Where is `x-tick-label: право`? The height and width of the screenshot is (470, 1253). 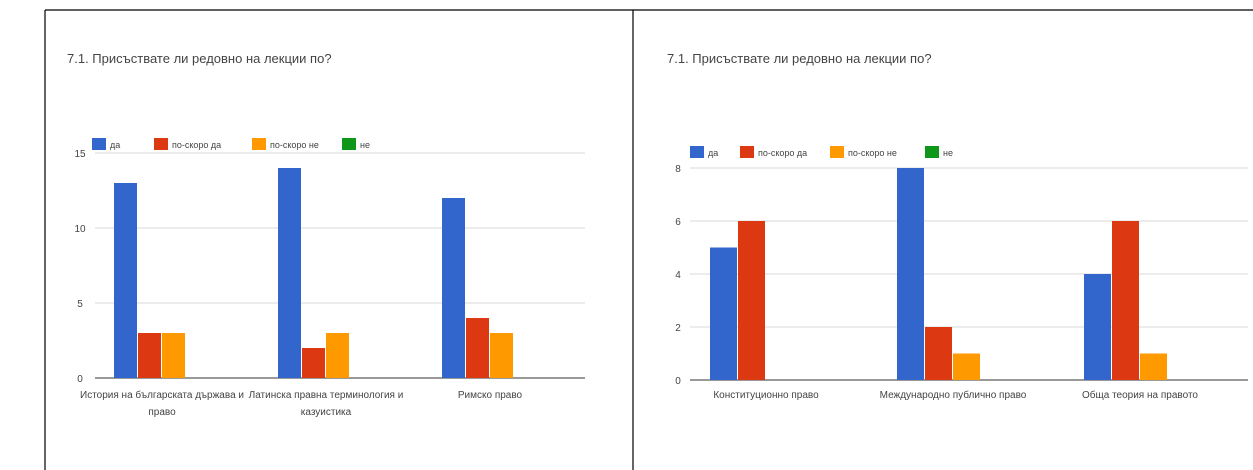
x-tick-label: право is located at coordinates (162, 412).